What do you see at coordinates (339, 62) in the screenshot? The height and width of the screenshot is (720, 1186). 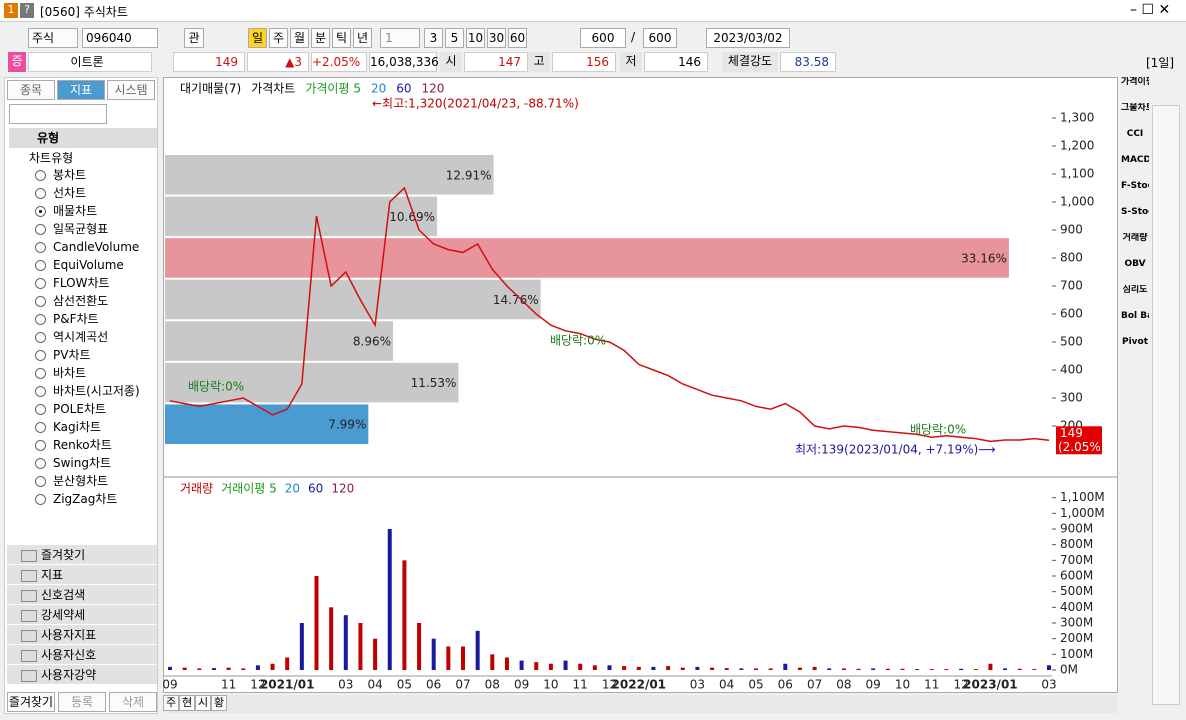 I see `rate: +2.05%` at bounding box center [339, 62].